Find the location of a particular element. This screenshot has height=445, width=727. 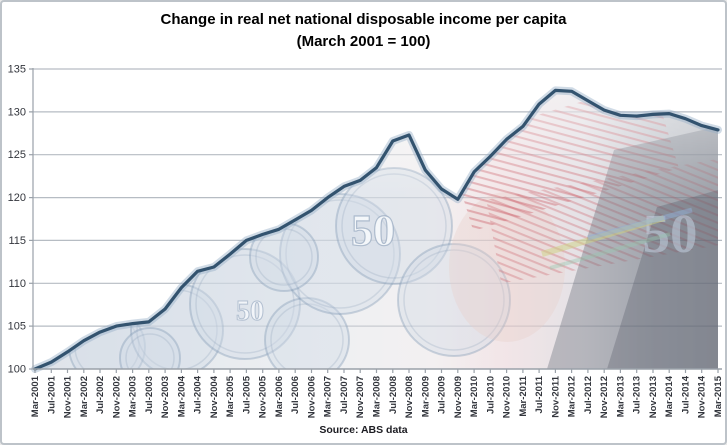

chart-title-line-2: (March 2001 = 100) is located at coordinates (363, 41).